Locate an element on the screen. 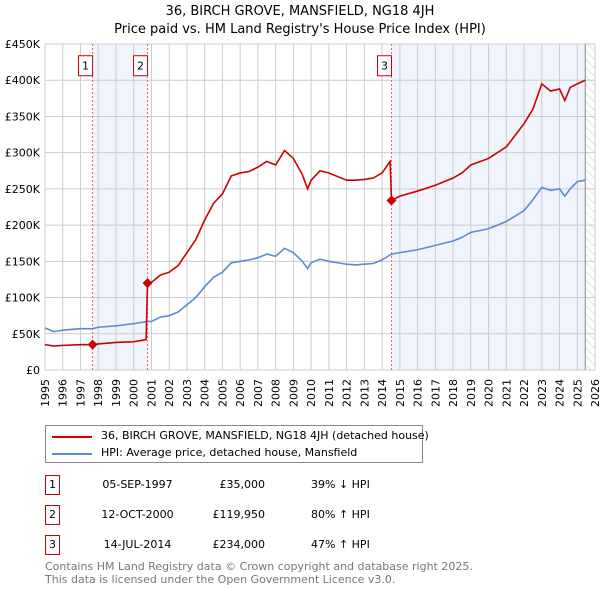 Image resolution: width=600 pixels, height=590 pixels. y-tick-label: £350K is located at coordinates (23, 116).